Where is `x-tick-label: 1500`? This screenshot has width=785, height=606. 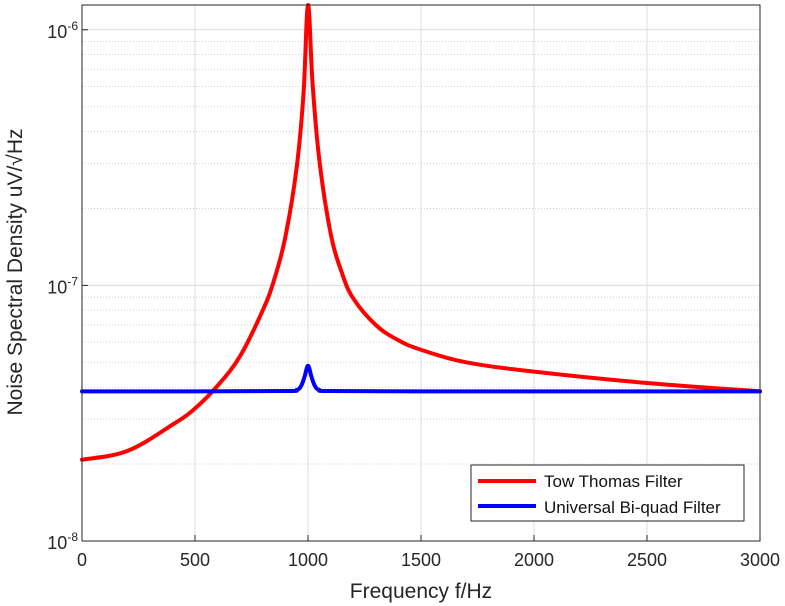 x-tick-label: 1500 is located at coordinates (421, 560).